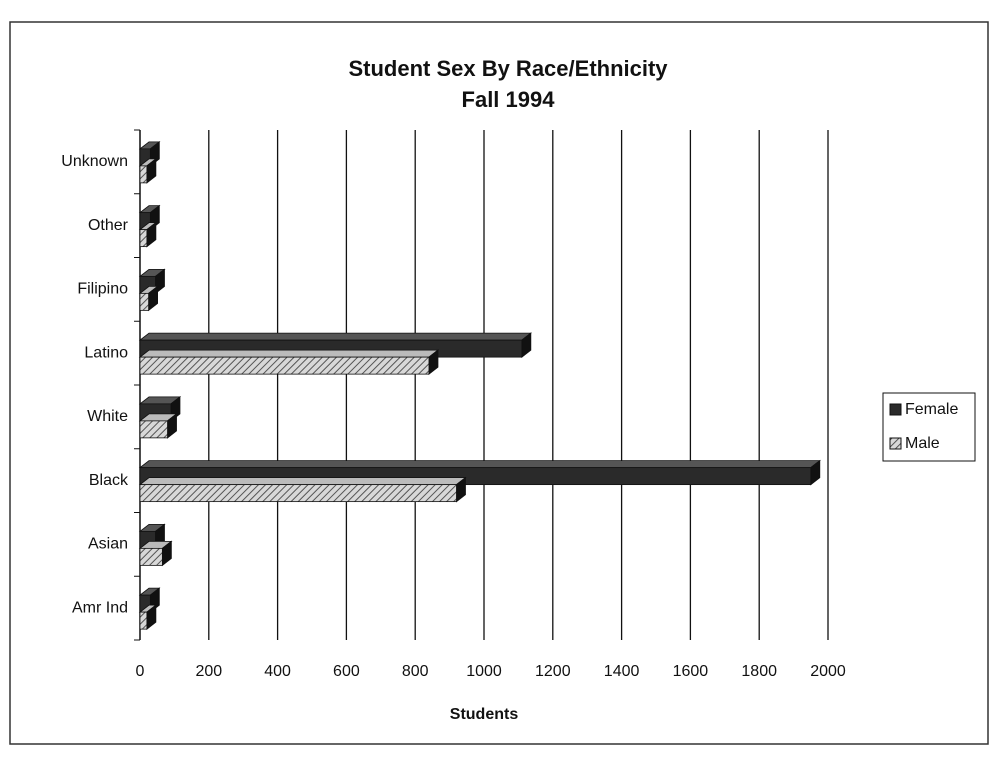  What do you see at coordinates (922, 443) in the screenshot?
I see `legend-label: Male` at bounding box center [922, 443].